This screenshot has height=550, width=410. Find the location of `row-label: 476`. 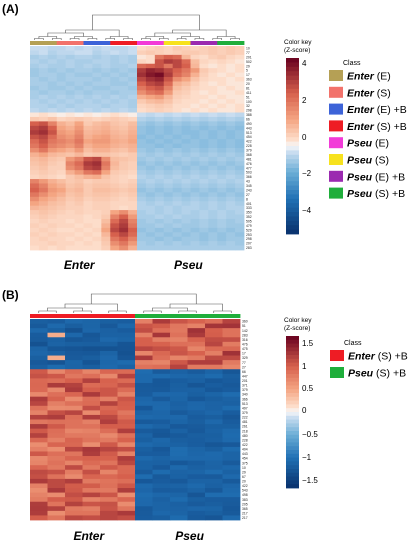

row-label: 476 is located at coordinates (249, 164).